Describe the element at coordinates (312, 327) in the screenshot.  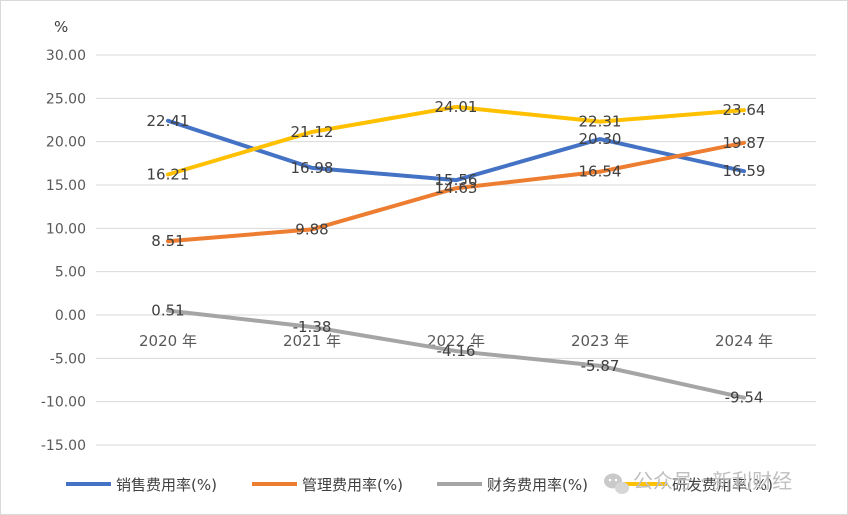
I see `data-label: -1.38` at that location.